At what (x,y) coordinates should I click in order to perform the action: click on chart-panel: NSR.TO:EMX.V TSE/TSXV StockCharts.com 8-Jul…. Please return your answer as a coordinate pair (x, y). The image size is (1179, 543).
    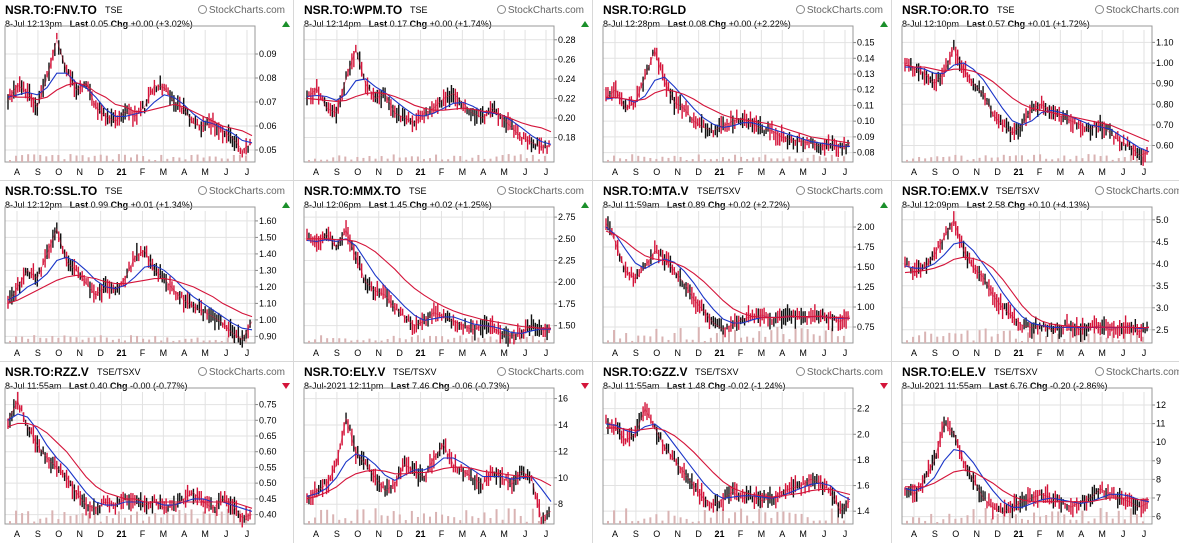
    Looking at the image, I should click on (1038, 271).